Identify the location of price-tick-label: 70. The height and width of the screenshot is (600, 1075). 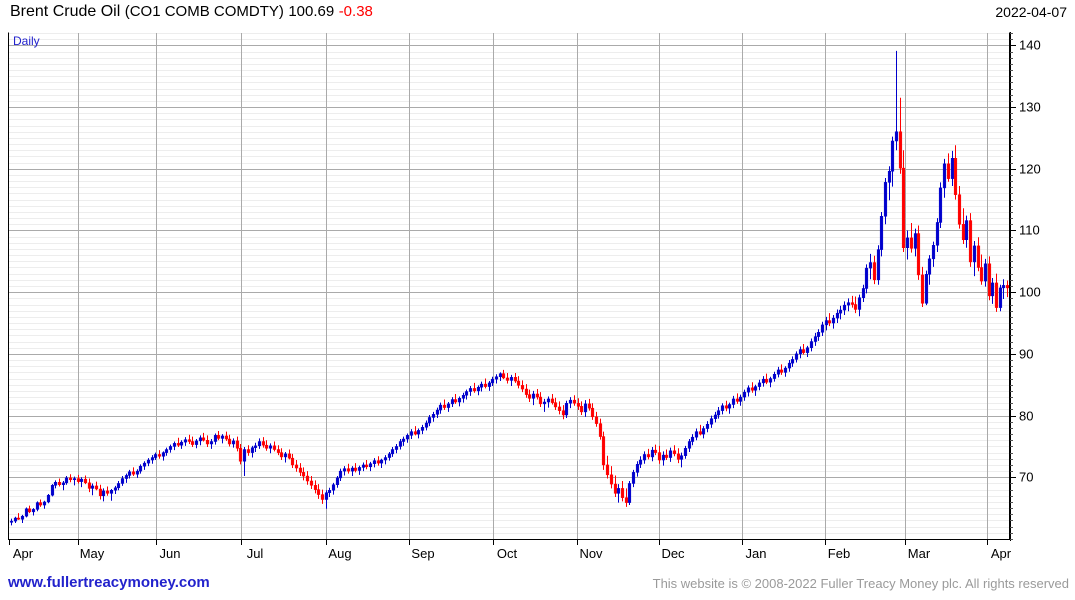
(1026, 477).